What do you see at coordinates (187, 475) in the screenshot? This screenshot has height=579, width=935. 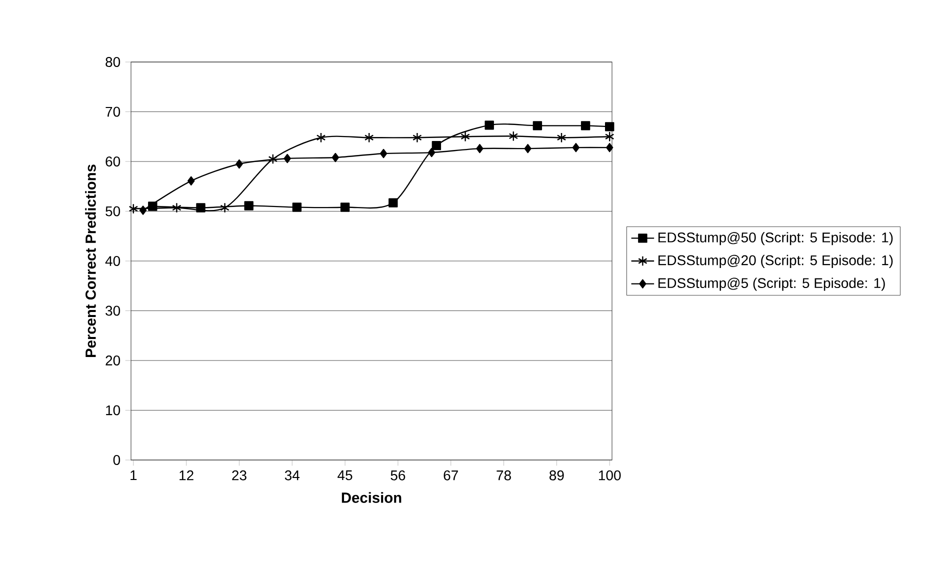 I see `x-tick-label: 12` at bounding box center [187, 475].